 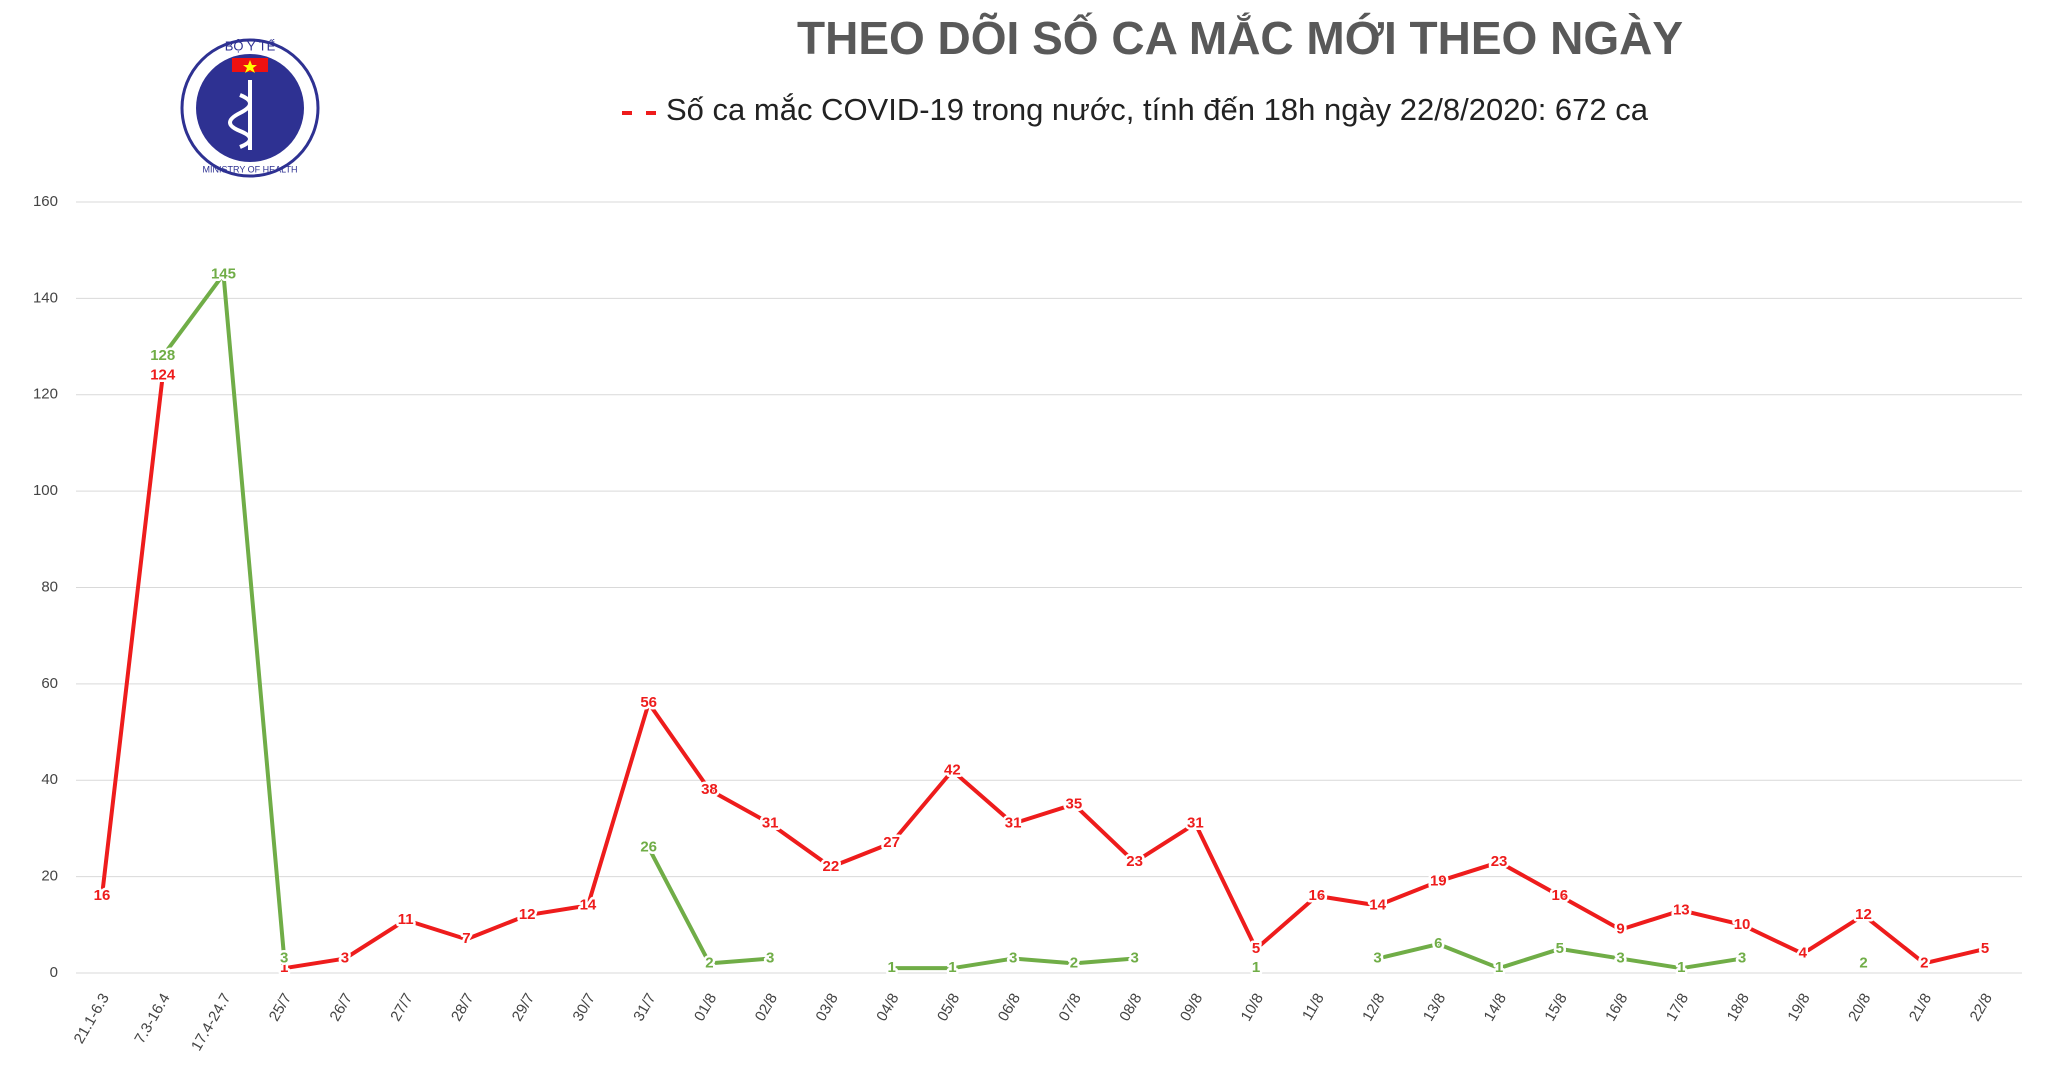 I want to click on data-label: 19, so click(x=1438, y=880).